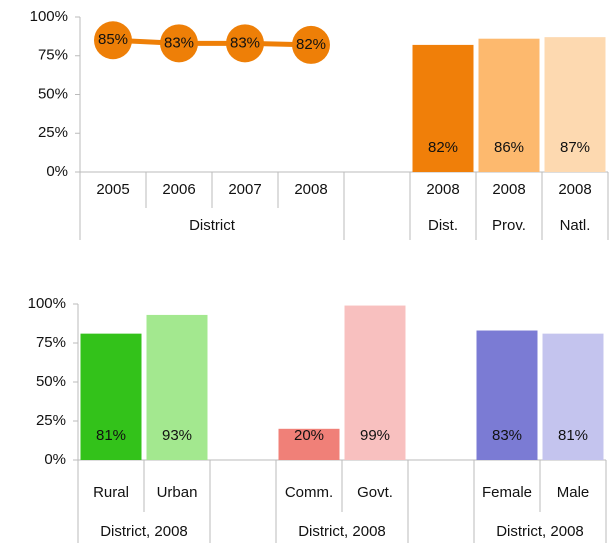 This screenshot has width=612, height=543. What do you see at coordinates (178, 189) in the screenshot?
I see `x-tick-label: 2006` at bounding box center [178, 189].